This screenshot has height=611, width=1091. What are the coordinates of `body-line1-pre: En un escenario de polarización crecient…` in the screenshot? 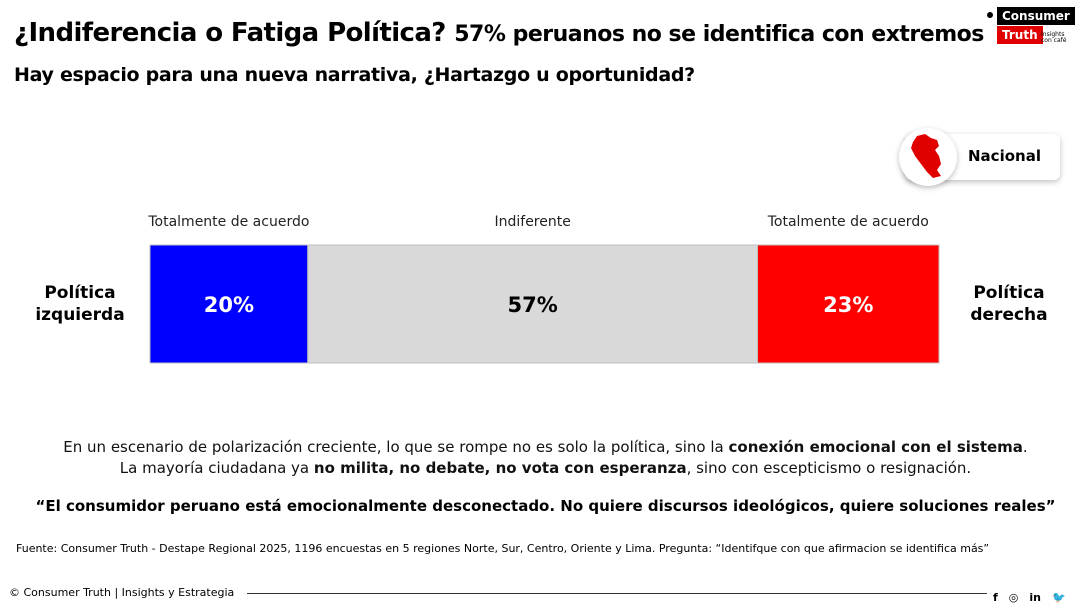 It's located at (396, 447).